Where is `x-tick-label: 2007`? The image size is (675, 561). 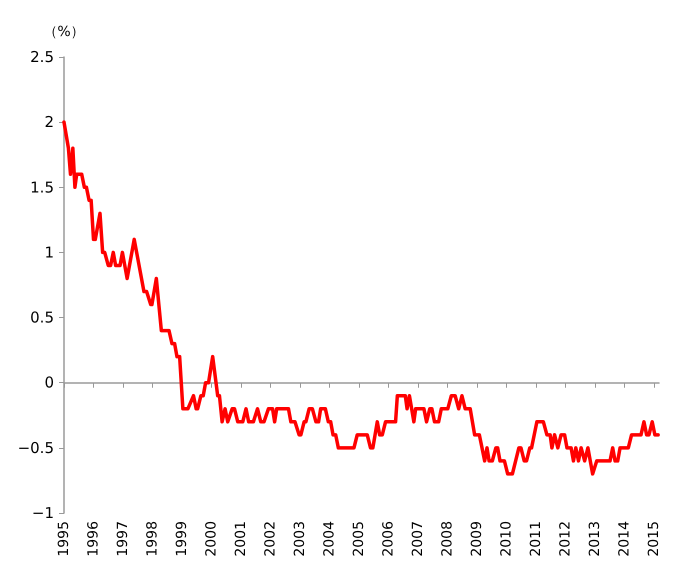
x-tick-label: 2007 is located at coordinates (418, 539).